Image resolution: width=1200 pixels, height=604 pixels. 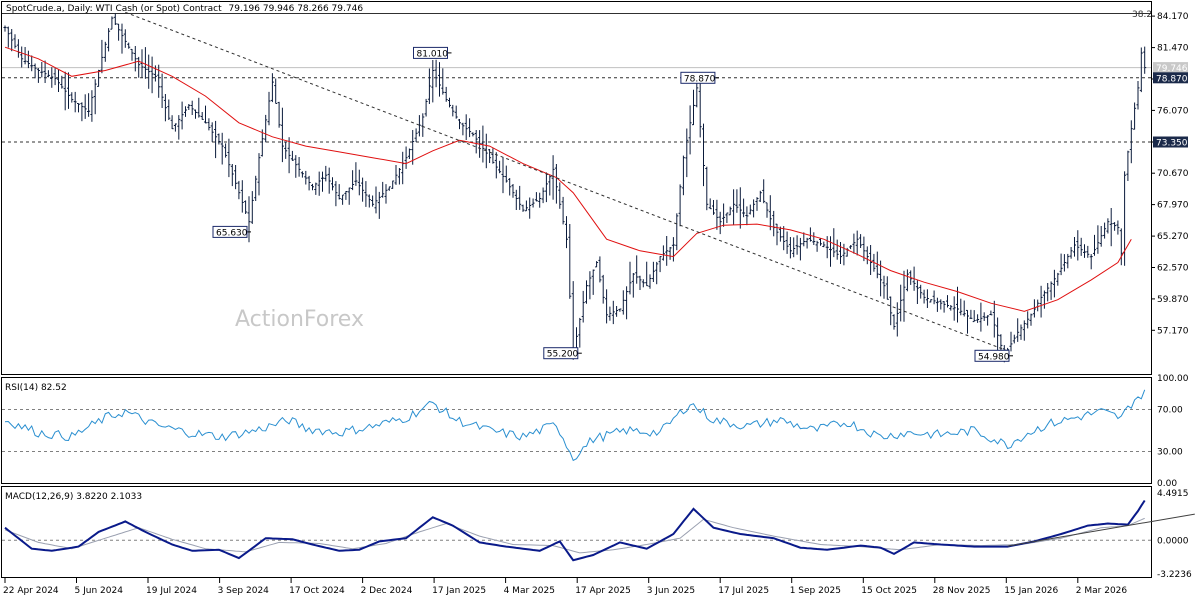 What do you see at coordinates (529, 591) in the screenshot?
I see `xtick-label: 4 Mar 2025` at bounding box center [529, 591].